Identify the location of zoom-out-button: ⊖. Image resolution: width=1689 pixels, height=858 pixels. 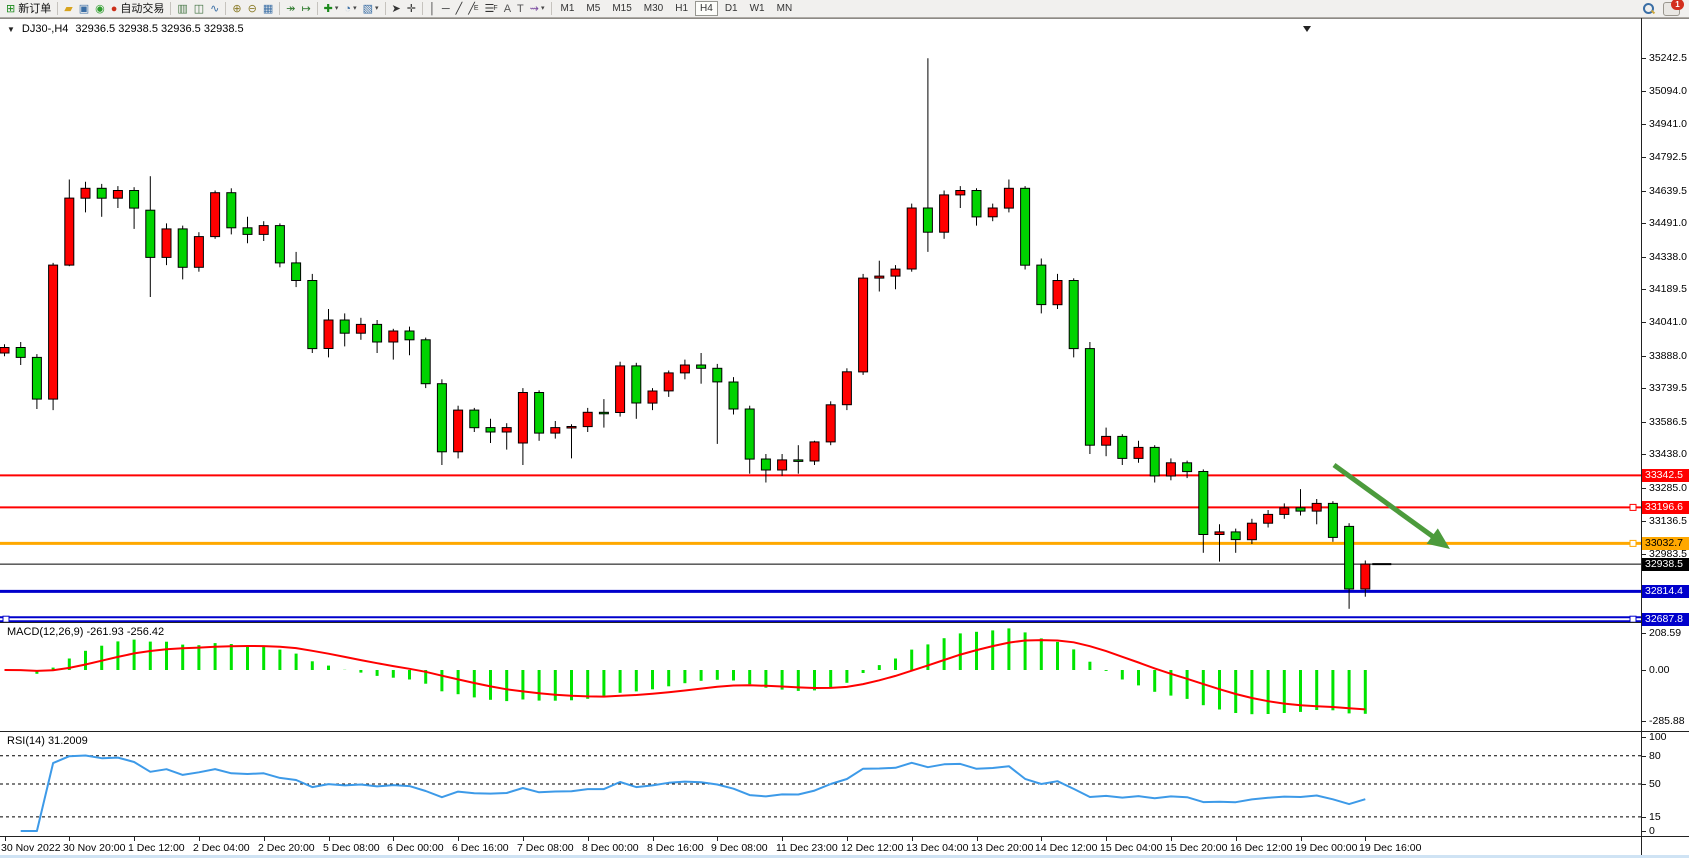
(252, 9).